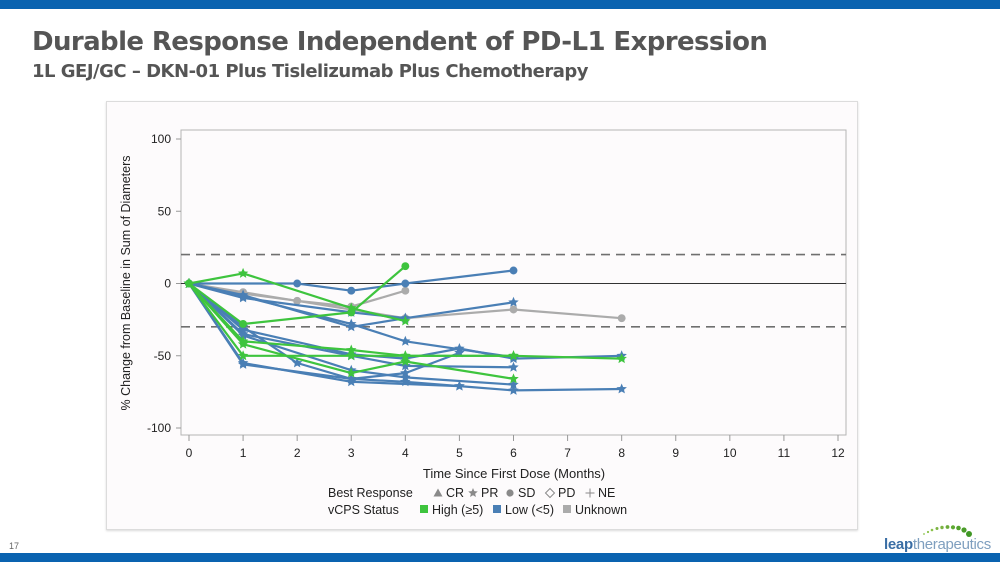 Image resolution: width=1000 pixels, height=562 pixels. I want to click on y-axis: 100 50 0 -50 -100, so click(164, 283).